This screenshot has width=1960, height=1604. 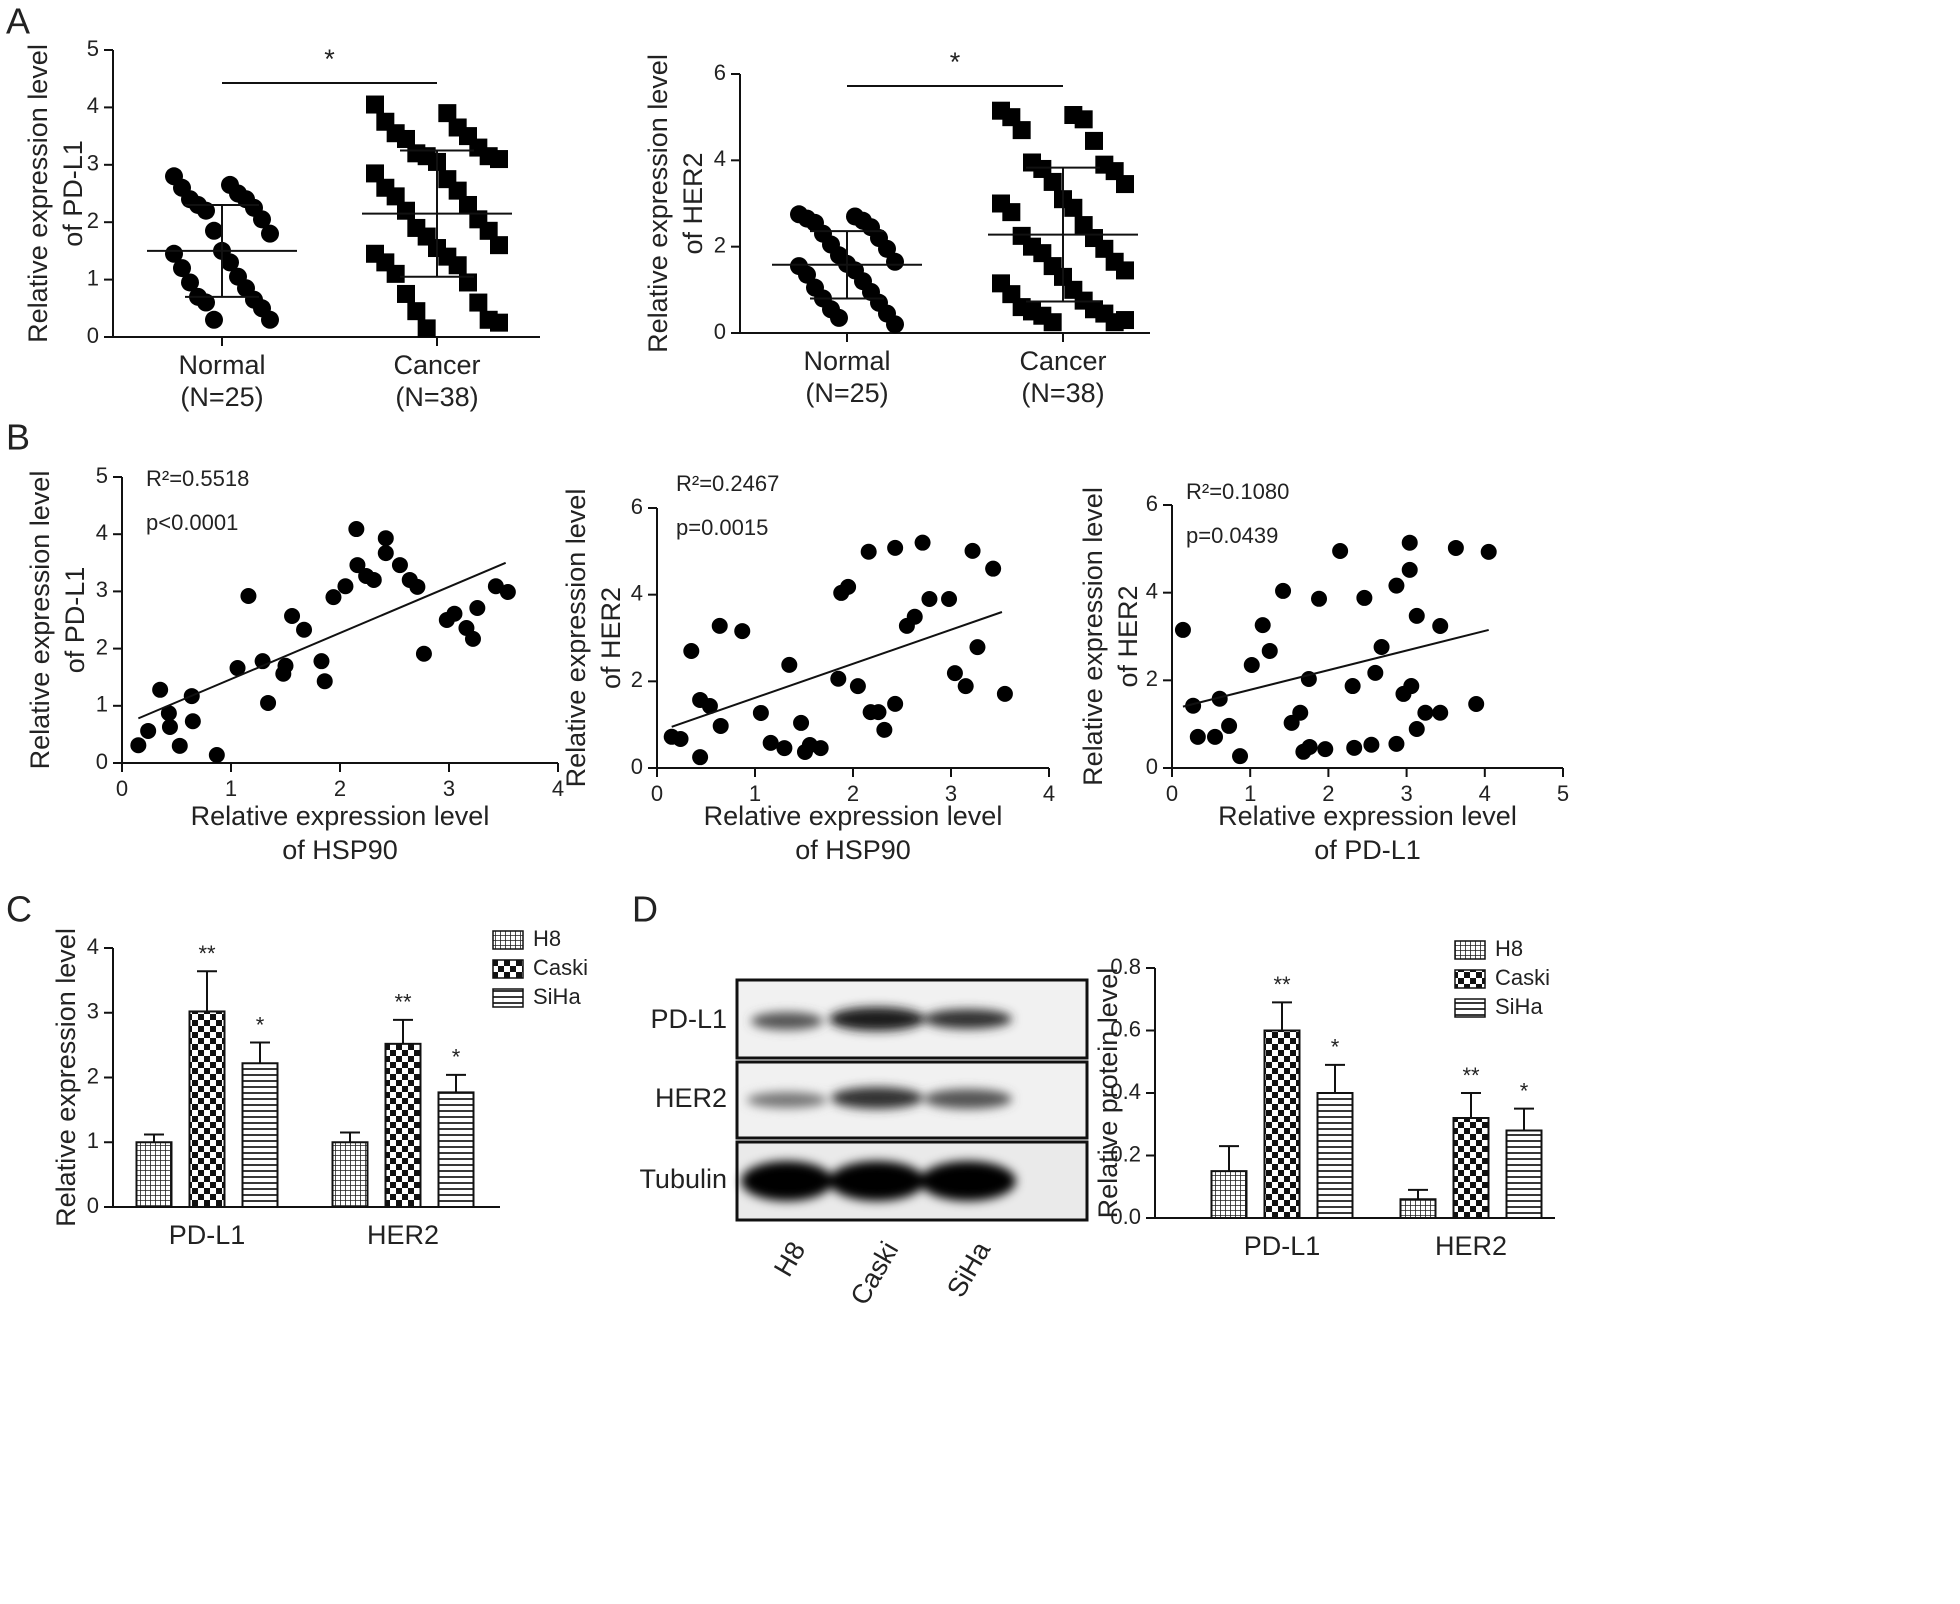 What do you see at coordinates (722, 527) in the screenshot?
I see `annotation: p=0.0015` at bounding box center [722, 527].